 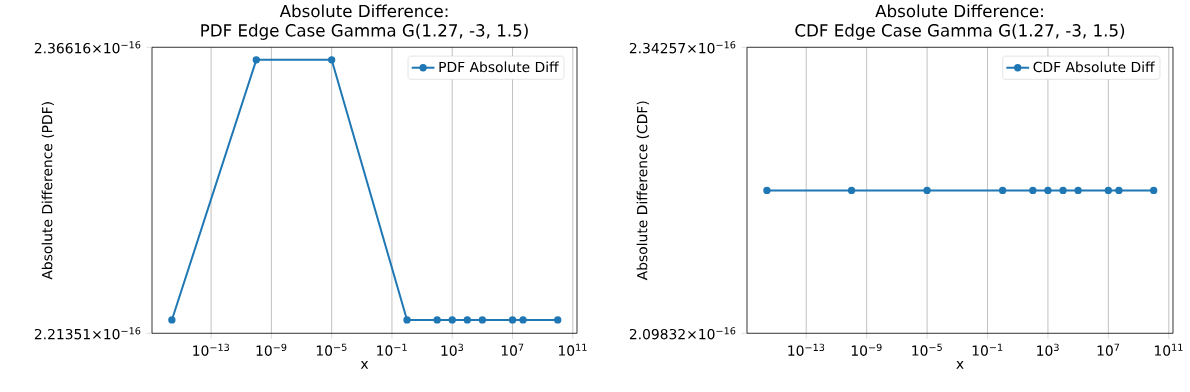 I want to click on chart-subtitle: PDF Edge Case Gamma G(1.27, -3, 1.5), so click(x=364, y=31).